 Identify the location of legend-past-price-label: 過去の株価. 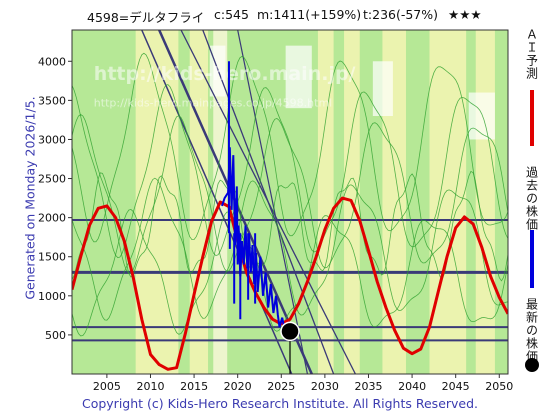
(531, 198).